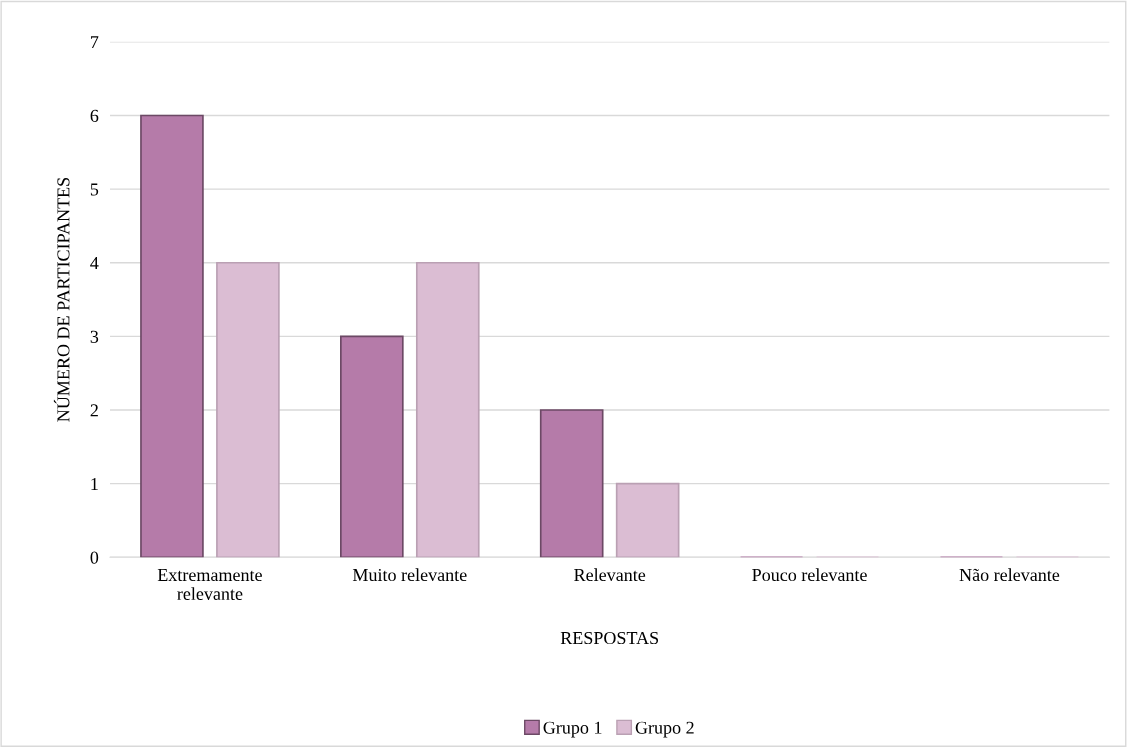 The height and width of the screenshot is (747, 1128). What do you see at coordinates (94, 336) in the screenshot?
I see `y-tick-label: 3` at bounding box center [94, 336].